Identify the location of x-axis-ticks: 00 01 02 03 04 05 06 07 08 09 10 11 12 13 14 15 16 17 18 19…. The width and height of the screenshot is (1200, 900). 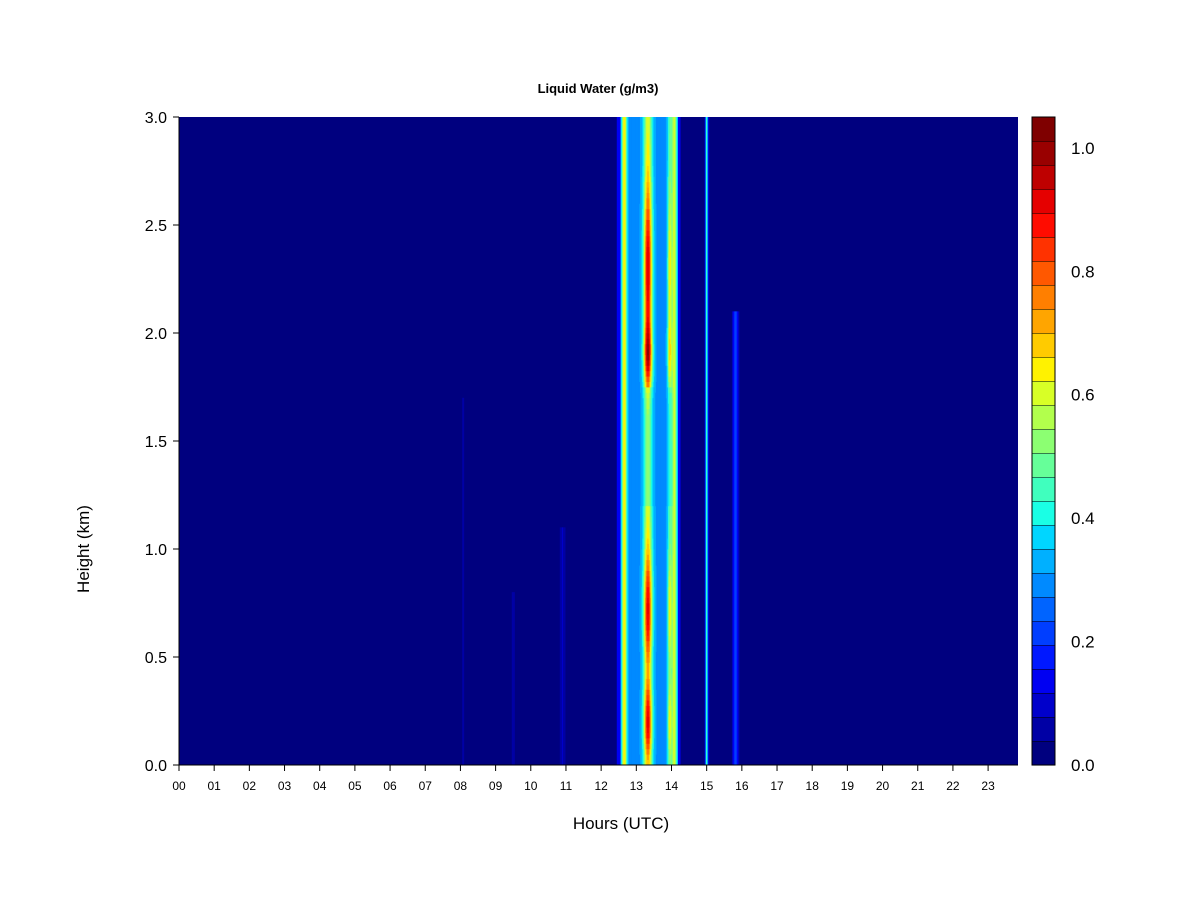
(583, 779).